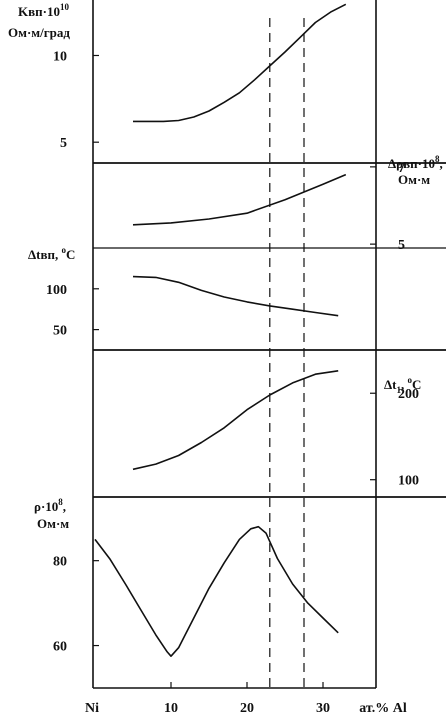 This screenshot has height=717, width=448. I want to click on y-tick-label: 7, so click(401, 168).